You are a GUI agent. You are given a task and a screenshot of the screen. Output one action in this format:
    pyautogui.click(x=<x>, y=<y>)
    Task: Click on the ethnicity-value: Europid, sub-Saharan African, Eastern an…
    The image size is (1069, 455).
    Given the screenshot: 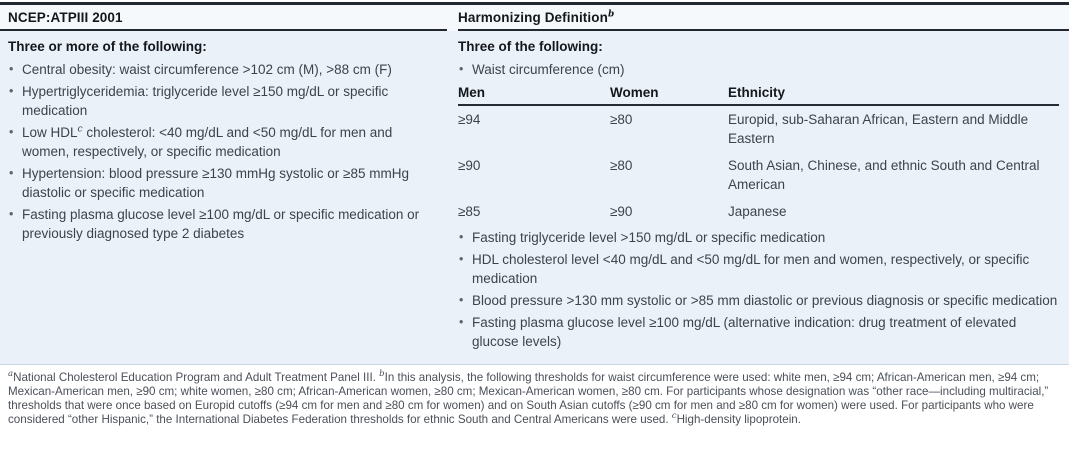 What is the action you would take?
    pyautogui.click(x=878, y=129)
    